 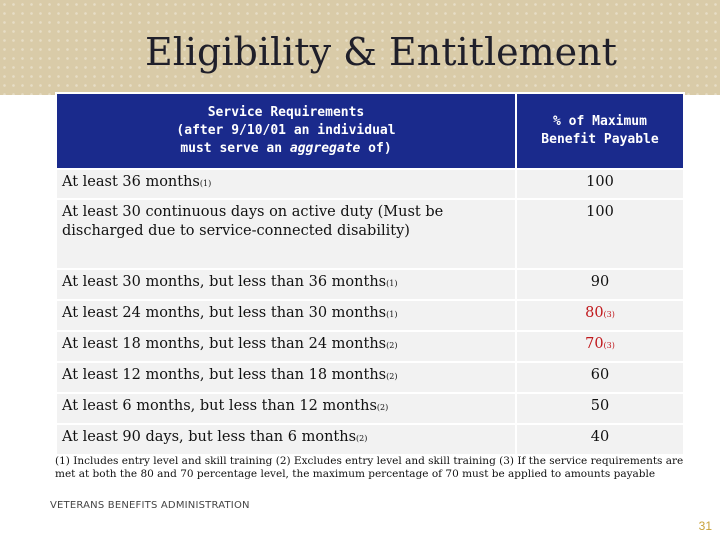 I want to click on percentage-cell: 50, so click(x=600, y=408).